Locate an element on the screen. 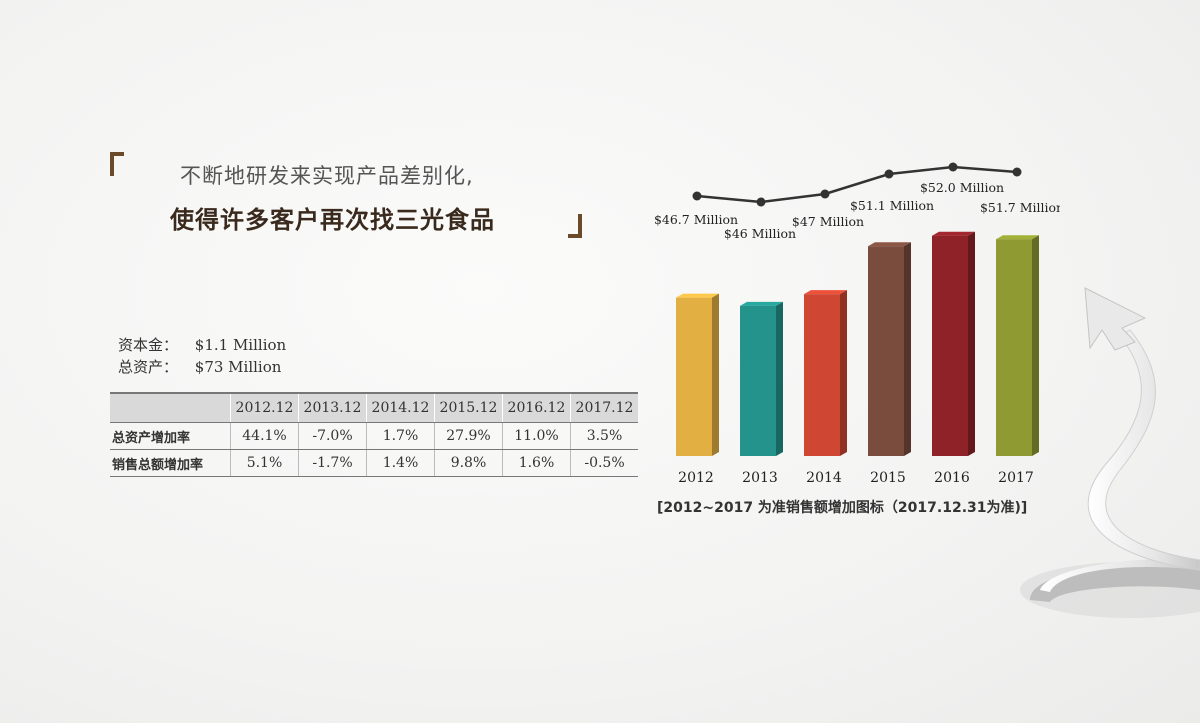 This screenshot has width=1200, height=723. table-cell: 9.8% is located at coordinates (468, 463).